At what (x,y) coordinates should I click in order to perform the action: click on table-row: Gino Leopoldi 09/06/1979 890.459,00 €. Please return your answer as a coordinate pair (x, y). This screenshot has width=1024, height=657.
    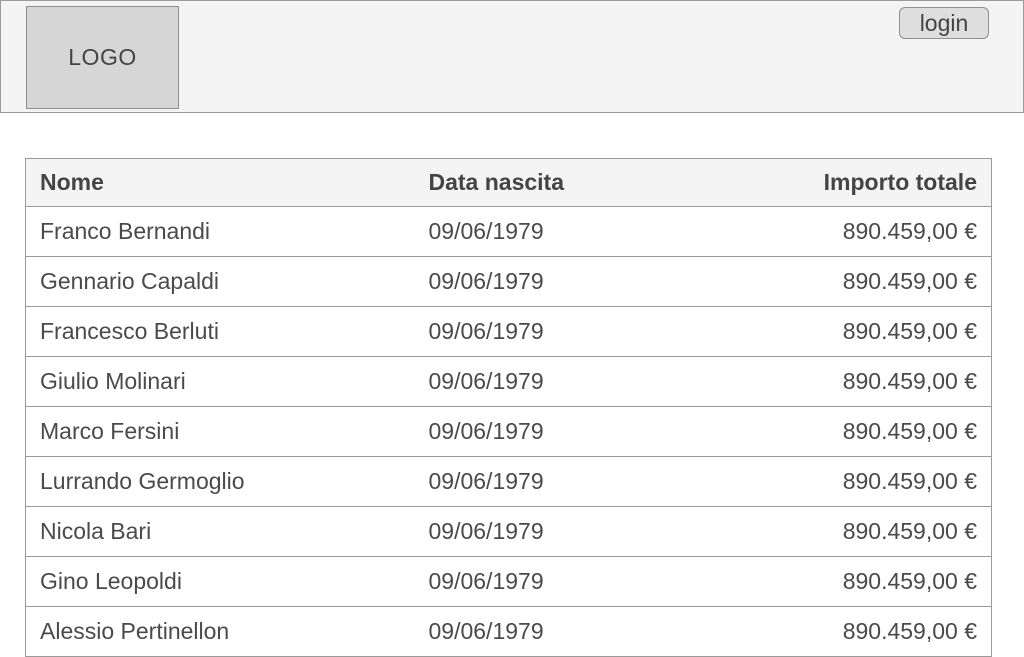
    Looking at the image, I should click on (508, 581).